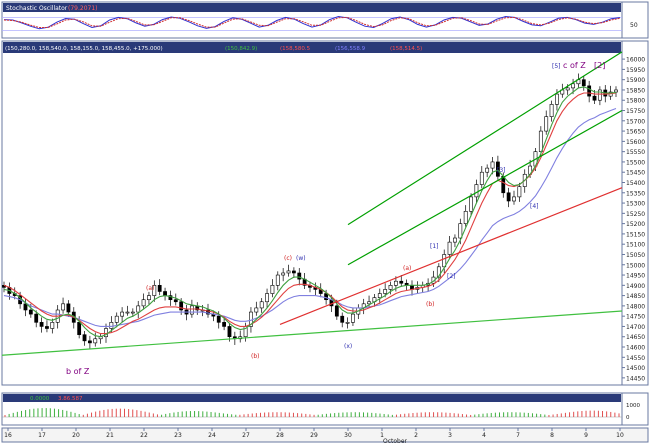 The height and width of the screenshot is (445, 650). Describe the element at coordinates (586, 435) in the screenshot. I see `date-tick-label: 9` at that location.